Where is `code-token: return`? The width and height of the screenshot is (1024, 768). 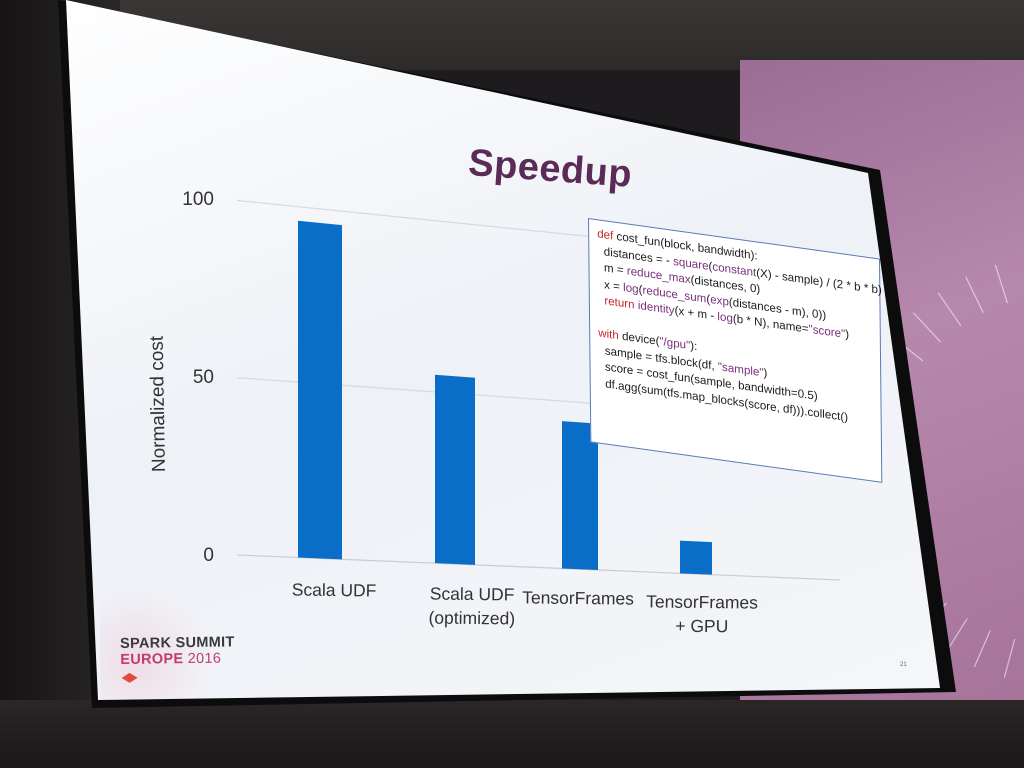
code-token: return is located at coordinates (621, 303).